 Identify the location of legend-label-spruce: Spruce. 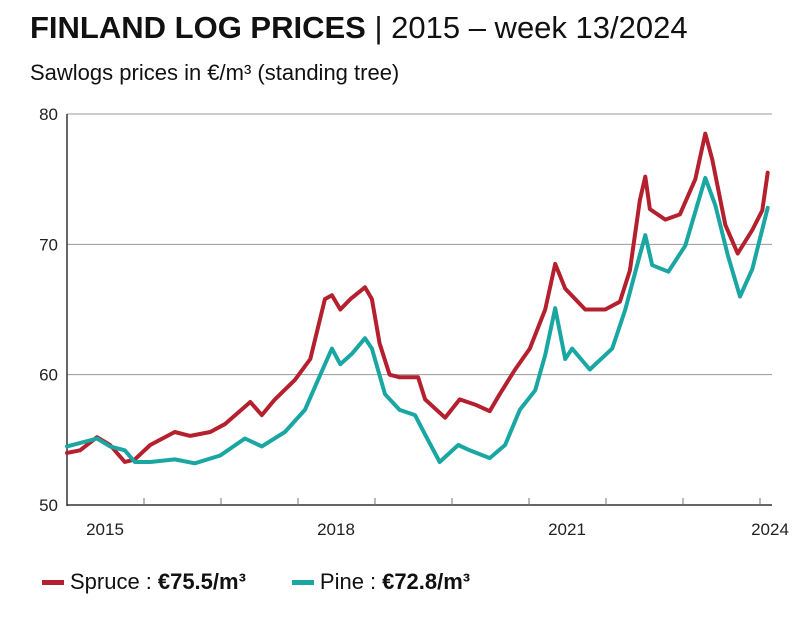
(105, 581).